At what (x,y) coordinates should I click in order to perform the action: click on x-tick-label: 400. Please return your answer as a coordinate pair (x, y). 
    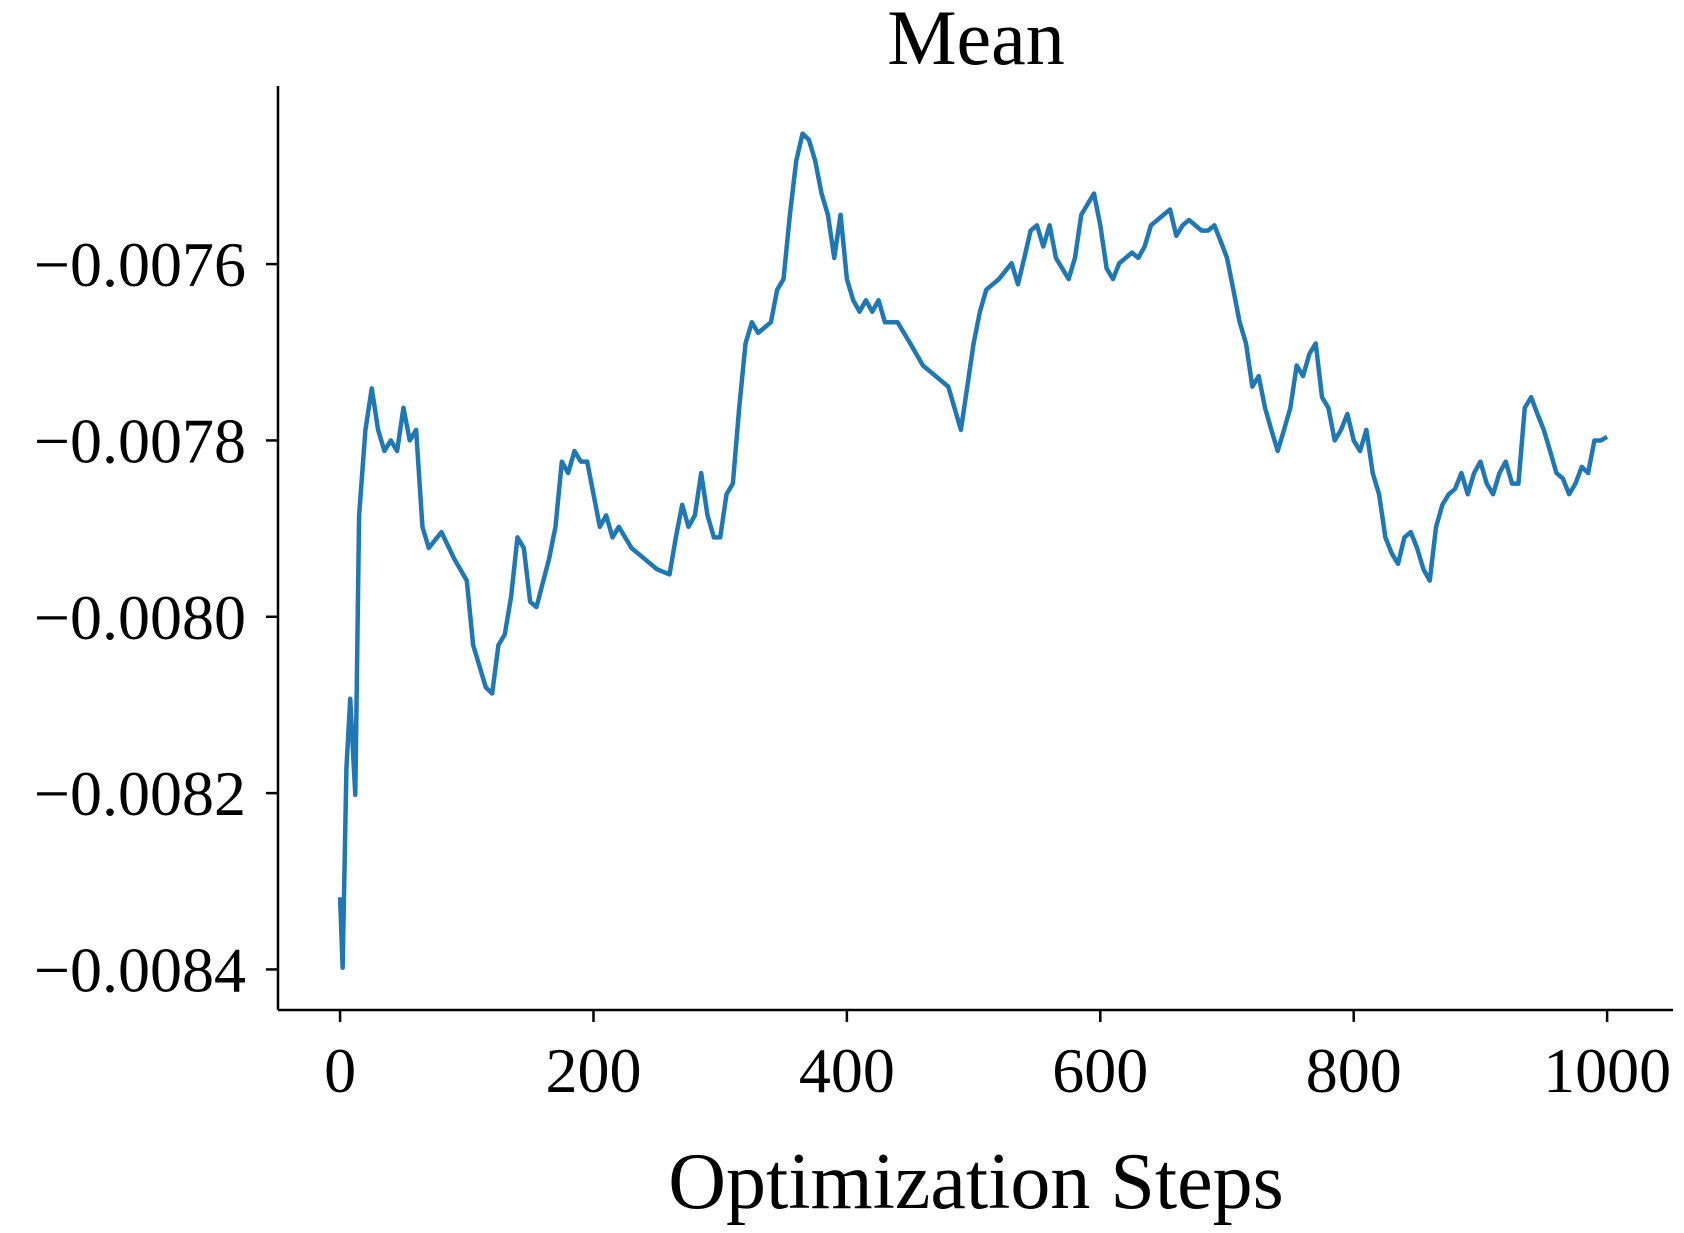
    Looking at the image, I should click on (847, 1070).